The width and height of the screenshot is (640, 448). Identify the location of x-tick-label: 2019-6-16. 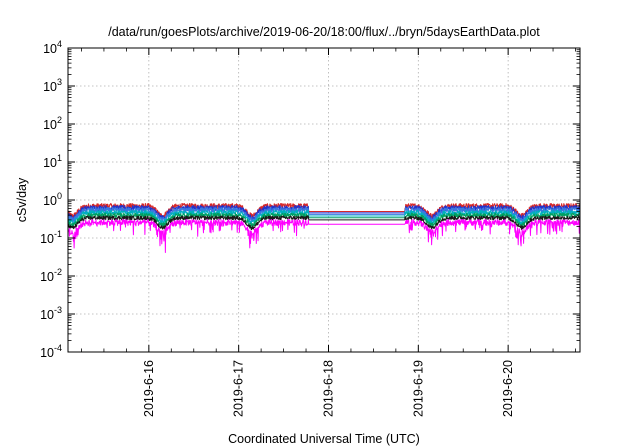
(149, 388).